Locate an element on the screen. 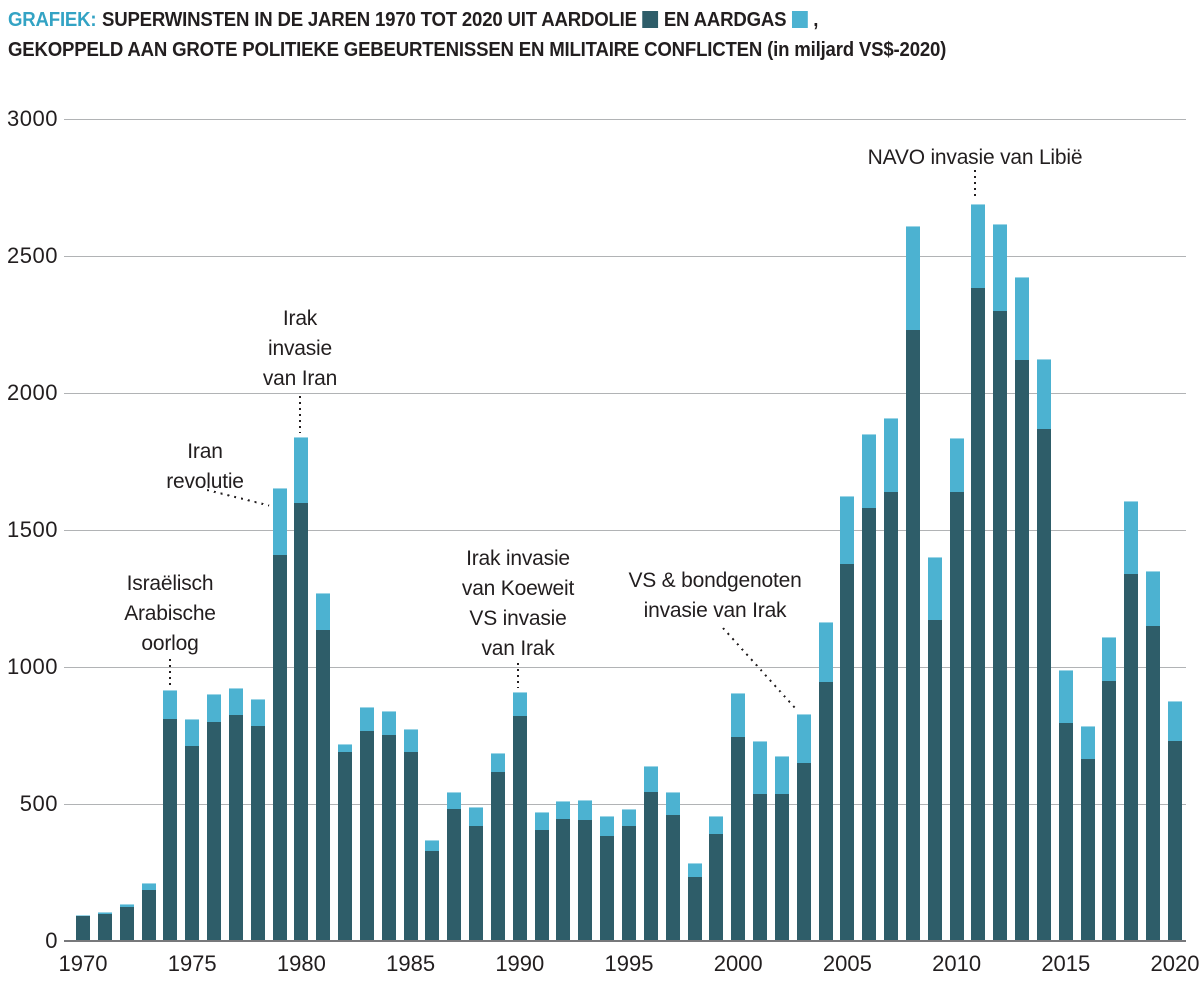  bar-2013-aardgas-segment is located at coordinates (1022, 318).